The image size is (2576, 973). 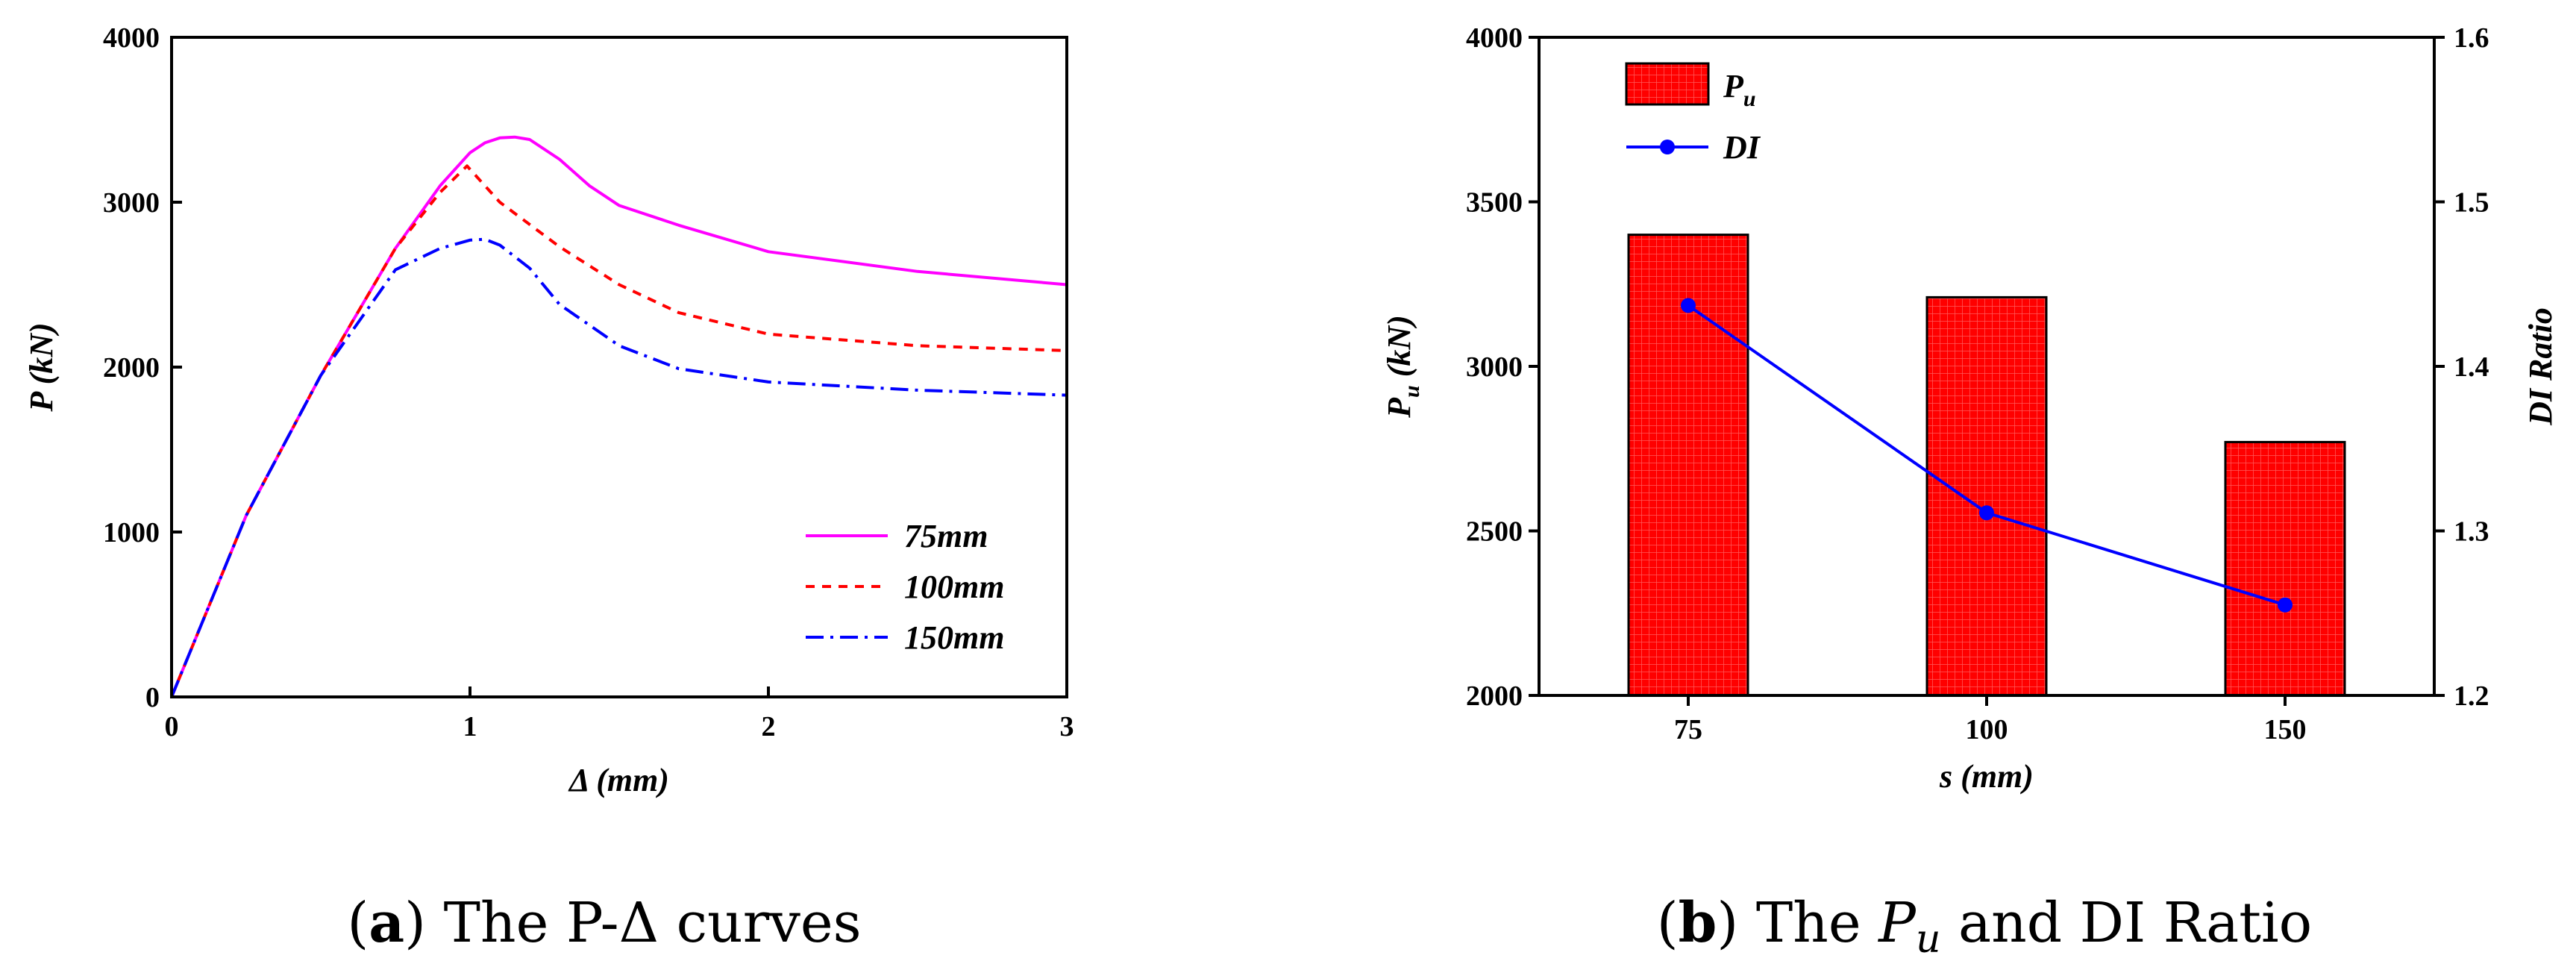 I want to click on legend-label-100mm: 100mm, so click(x=954, y=587).